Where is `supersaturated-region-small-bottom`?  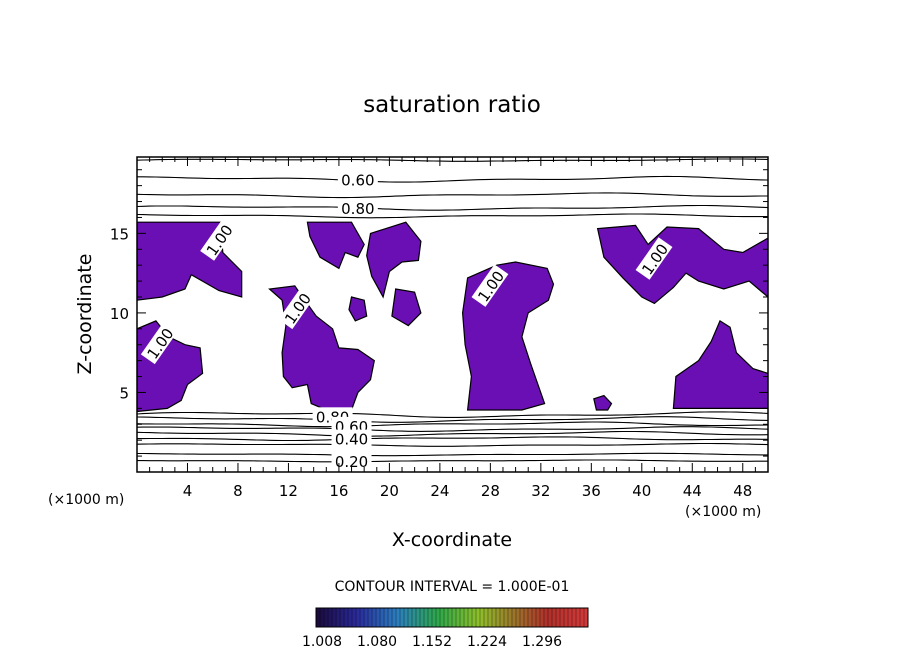
supersaturated-region-small-bottom is located at coordinates (603, 402).